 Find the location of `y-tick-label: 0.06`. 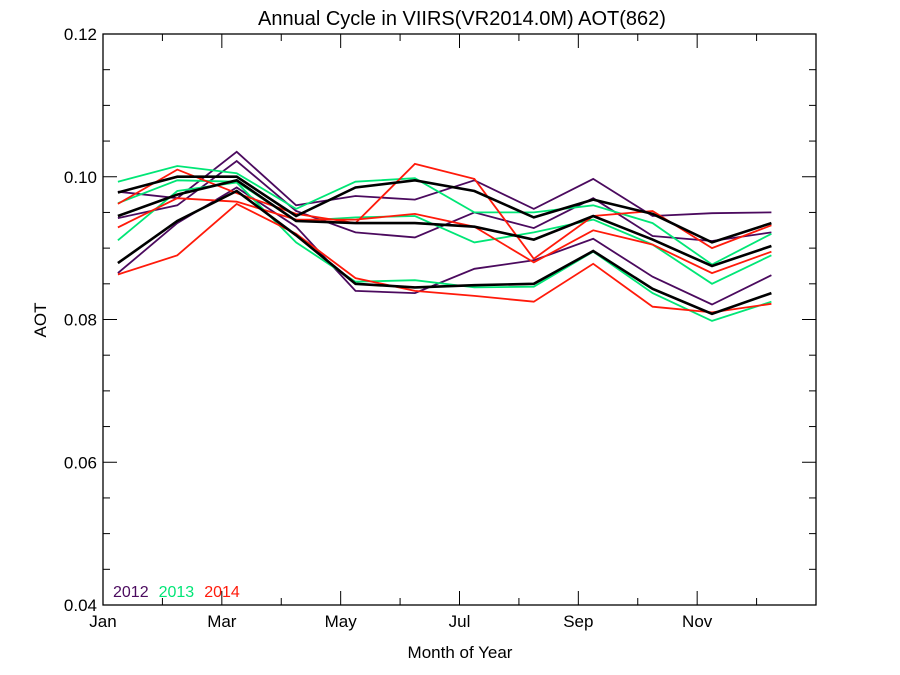

y-tick-label: 0.06 is located at coordinates (80, 462).